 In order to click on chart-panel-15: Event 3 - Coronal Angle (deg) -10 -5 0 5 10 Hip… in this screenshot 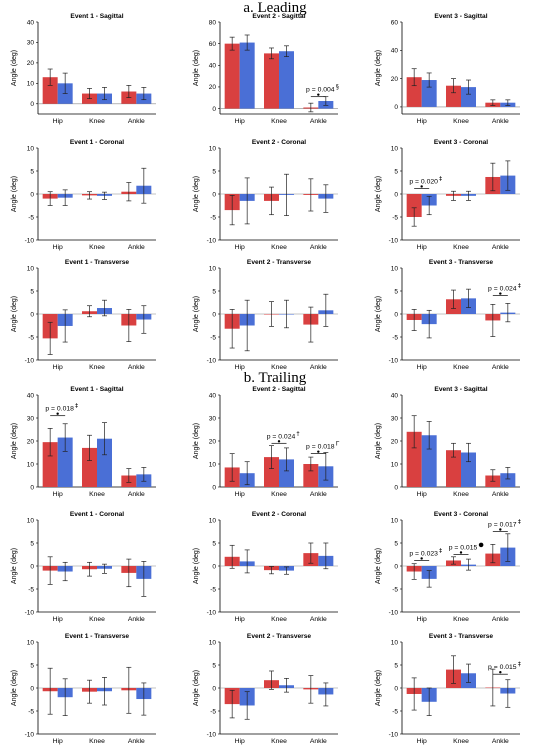, I will do `click(448, 567)`.